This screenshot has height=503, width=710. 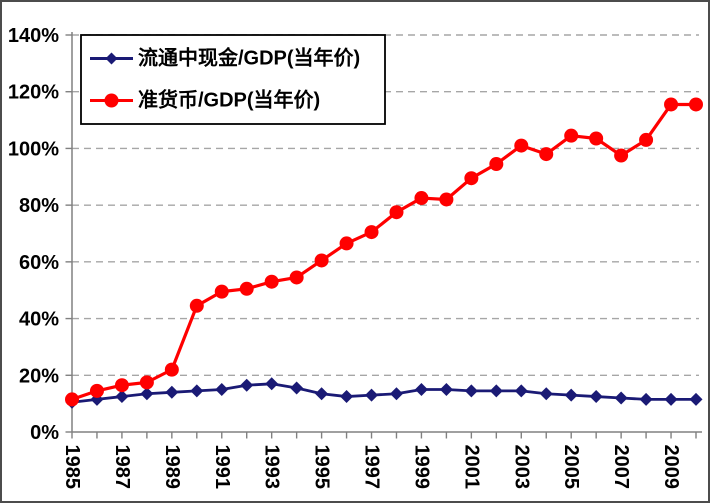 What do you see at coordinates (111, 58) in the screenshot?
I see `legend-diamond-marker-icon` at bounding box center [111, 58].